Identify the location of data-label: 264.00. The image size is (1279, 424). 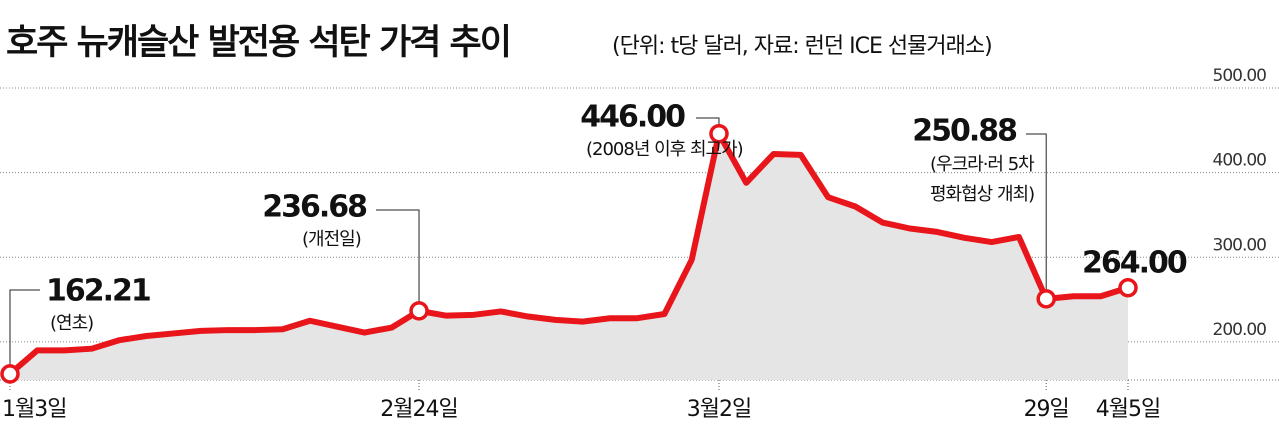
(1134, 263).